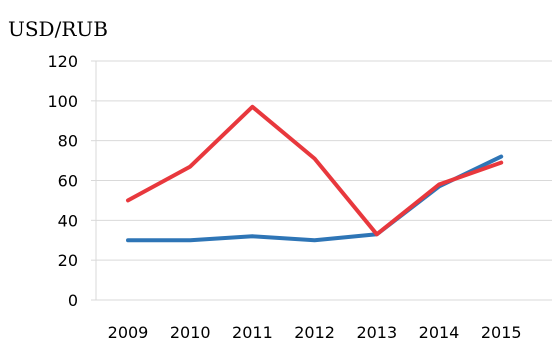 The image size is (558, 347). Describe the element at coordinates (62, 101) in the screenshot. I see `y-tick-label: 100` at that location.